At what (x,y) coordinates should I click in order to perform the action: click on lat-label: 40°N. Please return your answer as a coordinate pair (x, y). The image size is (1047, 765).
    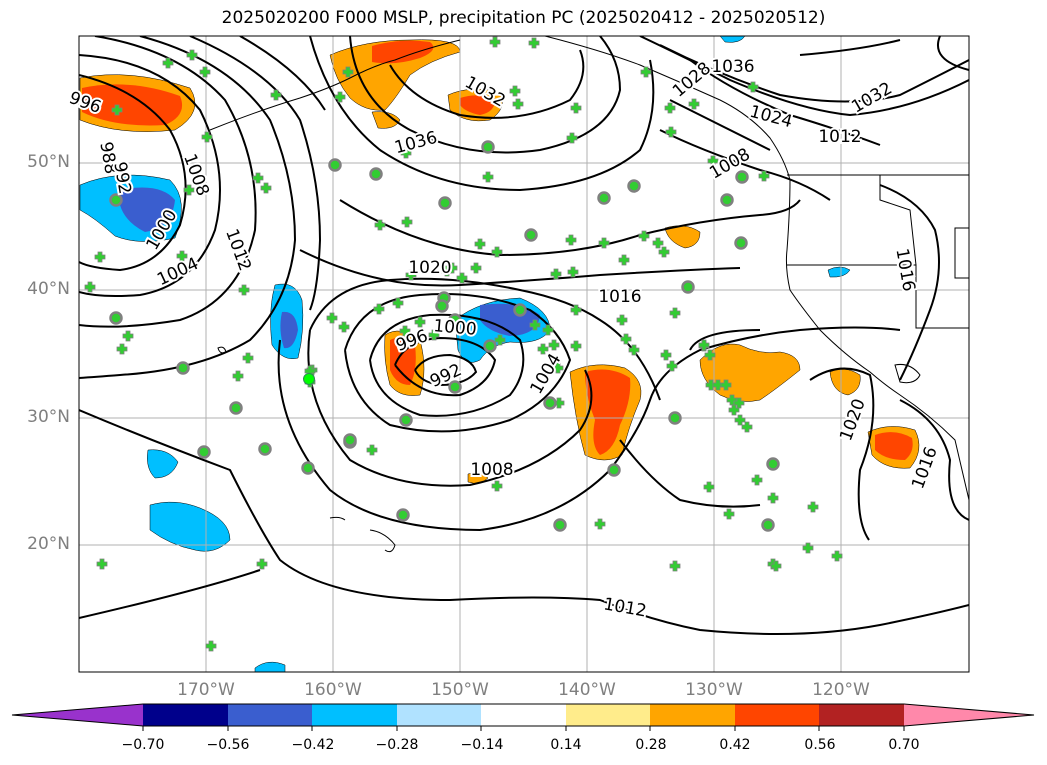
    Looking at the image, I should click on (48, 289).